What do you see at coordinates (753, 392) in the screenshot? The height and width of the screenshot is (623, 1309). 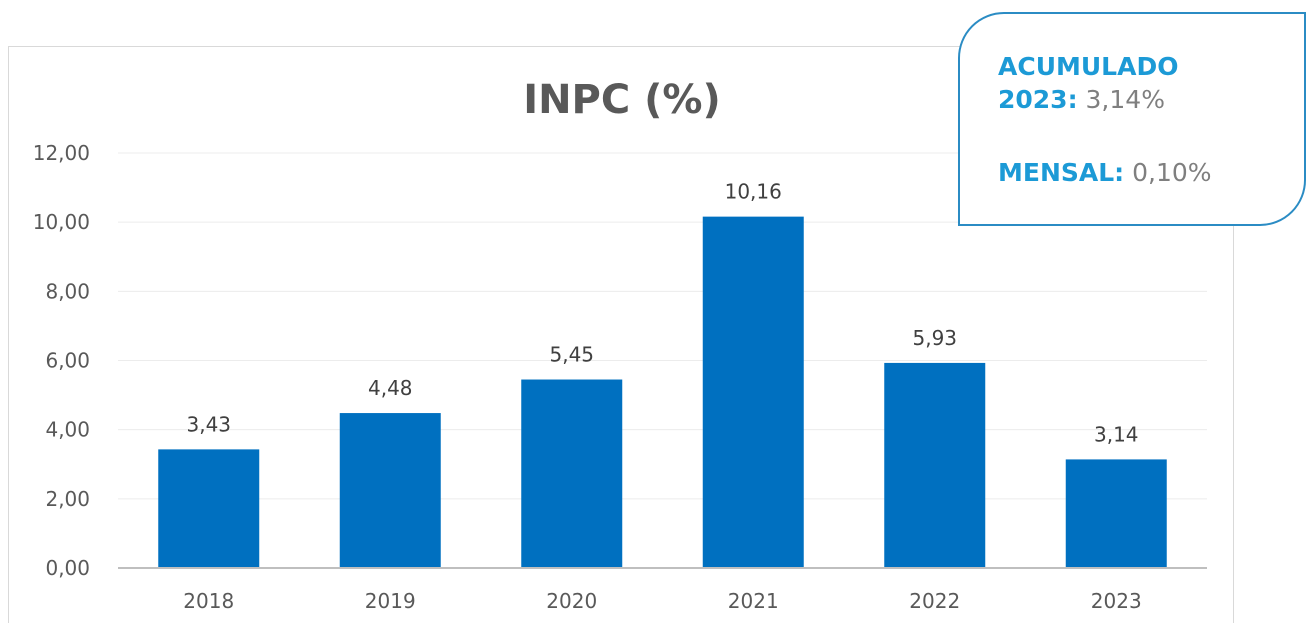 I see `bar-2021` at bounding box center [753, 392].